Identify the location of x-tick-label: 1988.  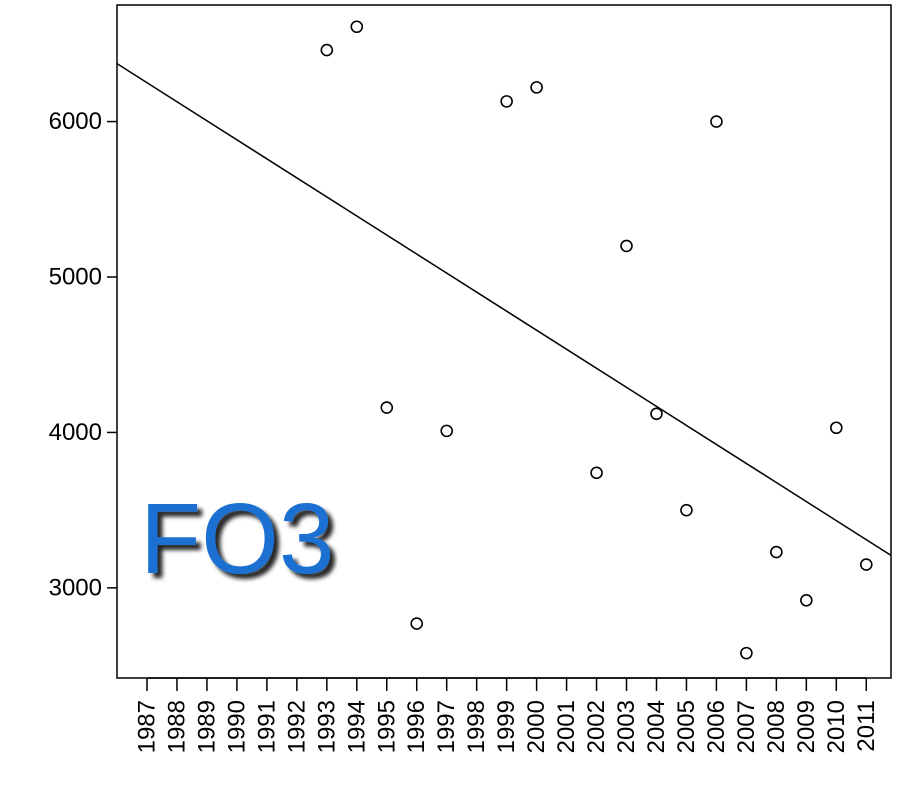
(176, 726).